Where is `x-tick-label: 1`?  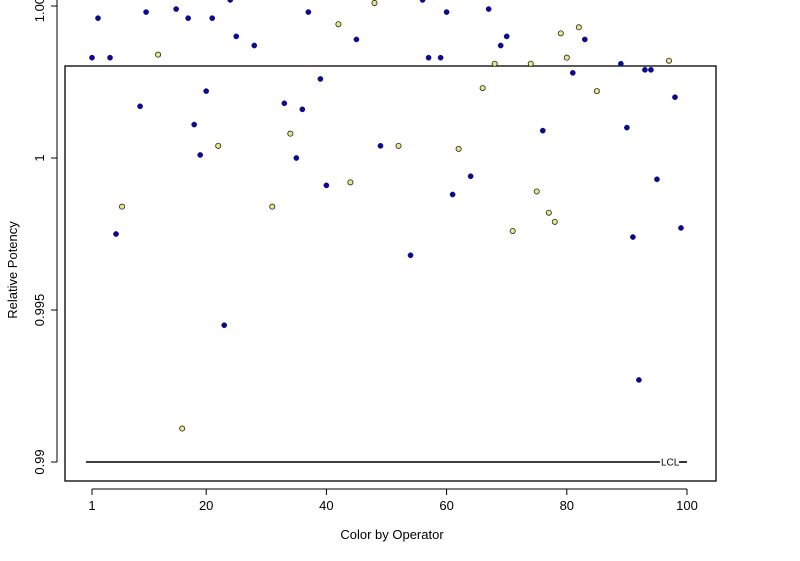 x-tick-label: 1 is located at coordinates (91, 505).